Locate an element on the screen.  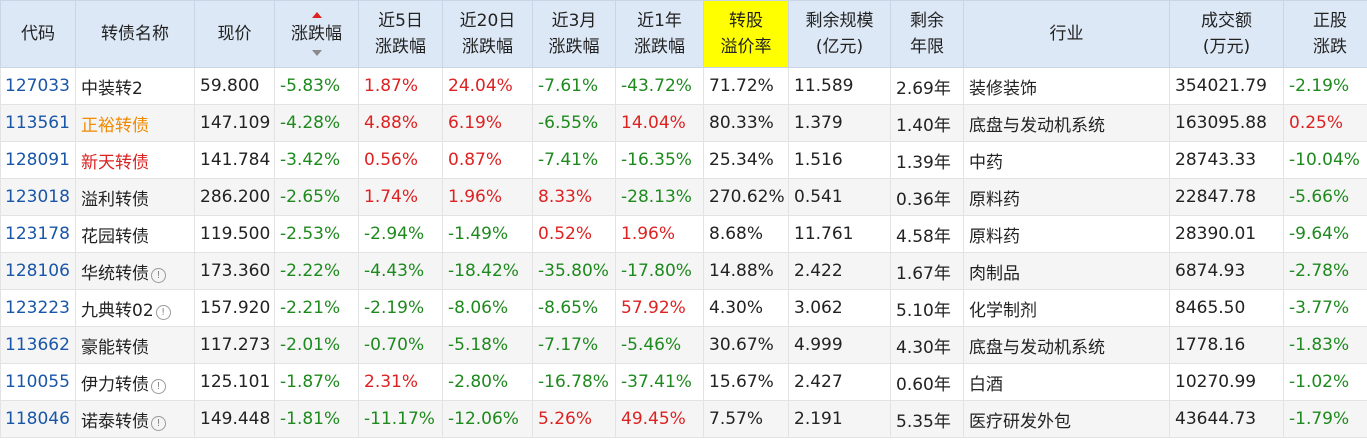
header-name: 转债名称 is located at coordinates (135, 34).